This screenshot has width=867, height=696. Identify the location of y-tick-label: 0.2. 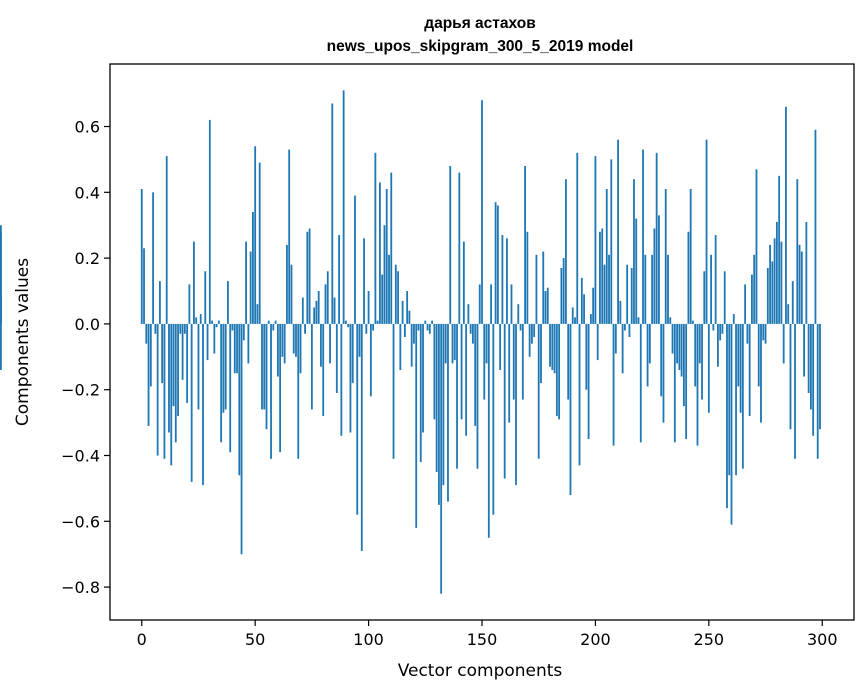
(87, 258).